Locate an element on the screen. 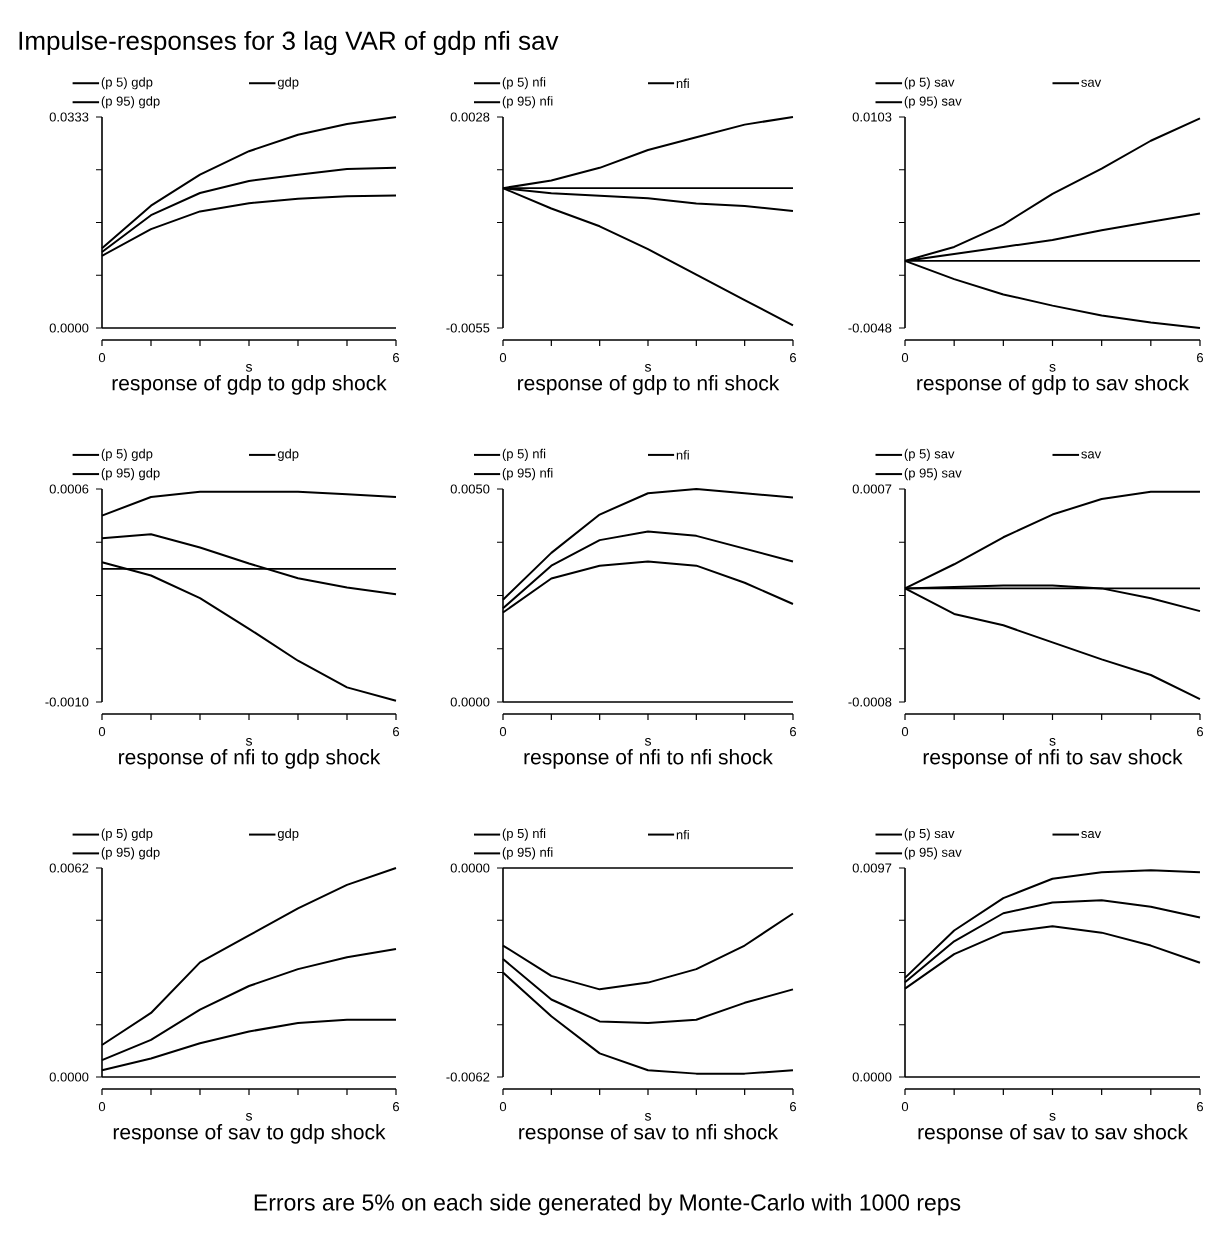 This screenshot has height=1258, width=1212. text: response of gdp to gdp shock is located at coordinates (249, 385).